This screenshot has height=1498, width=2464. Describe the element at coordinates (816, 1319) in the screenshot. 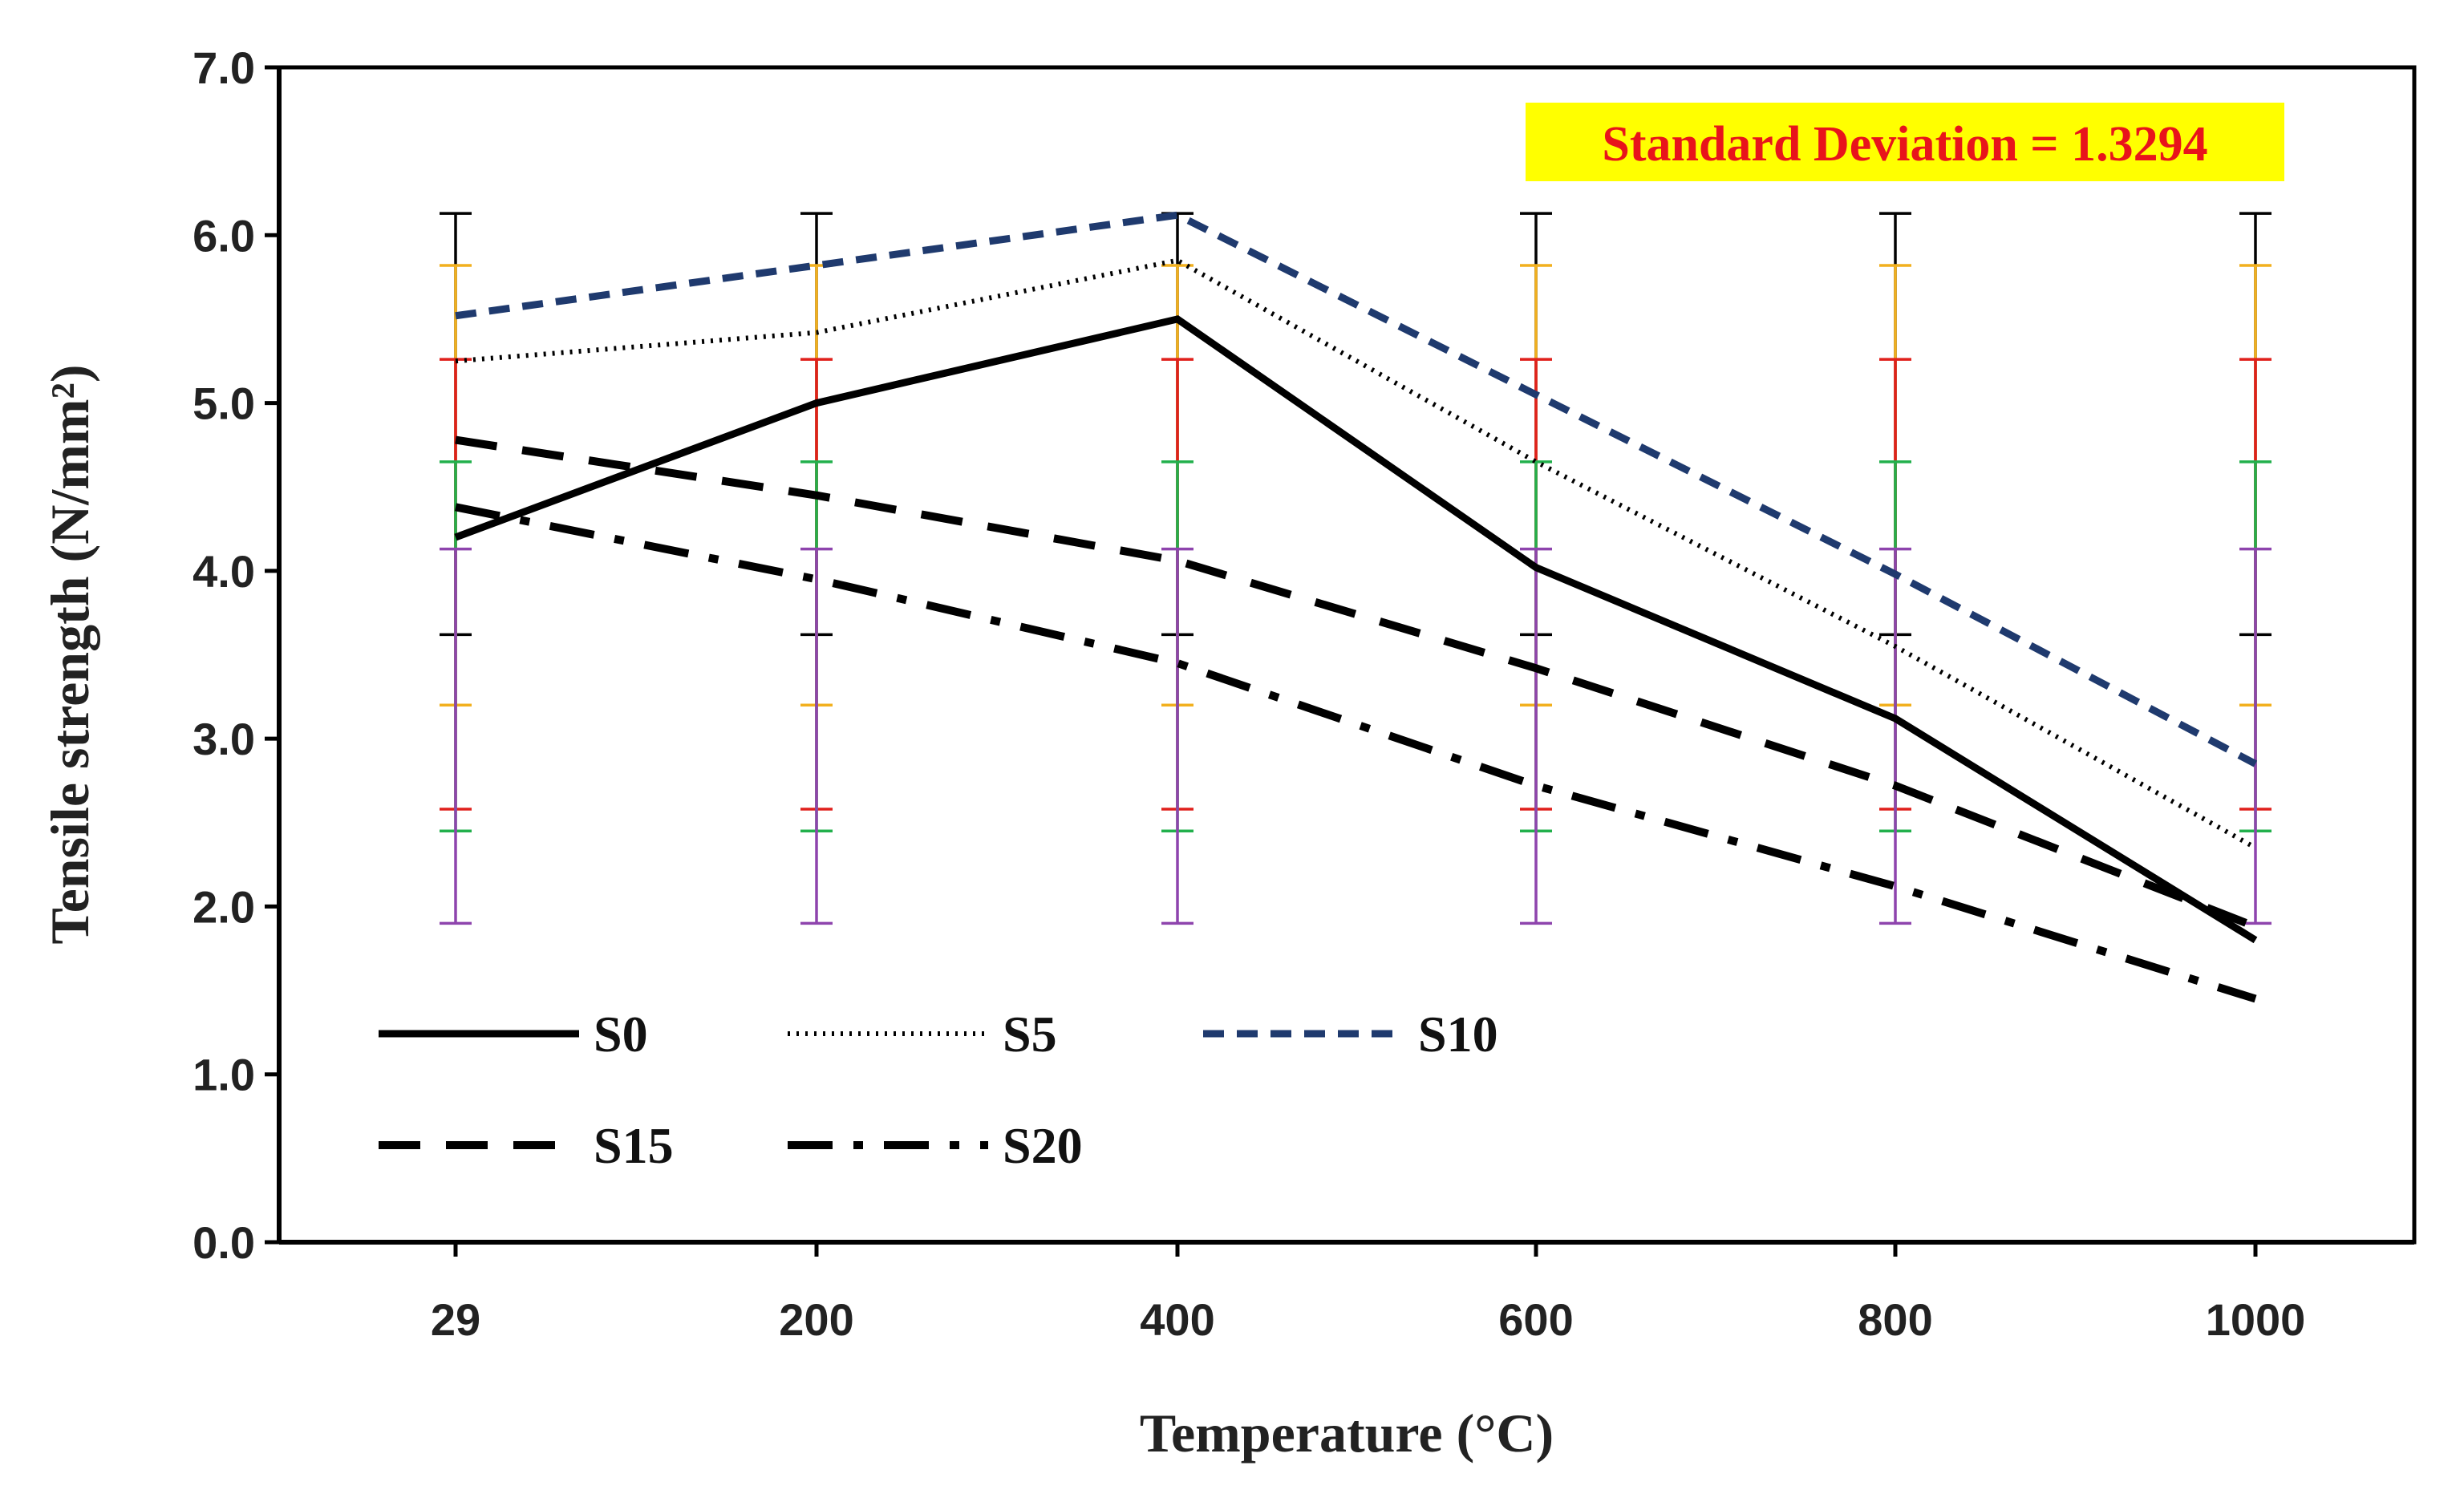

I see `x-tick-label: 200` at that location.